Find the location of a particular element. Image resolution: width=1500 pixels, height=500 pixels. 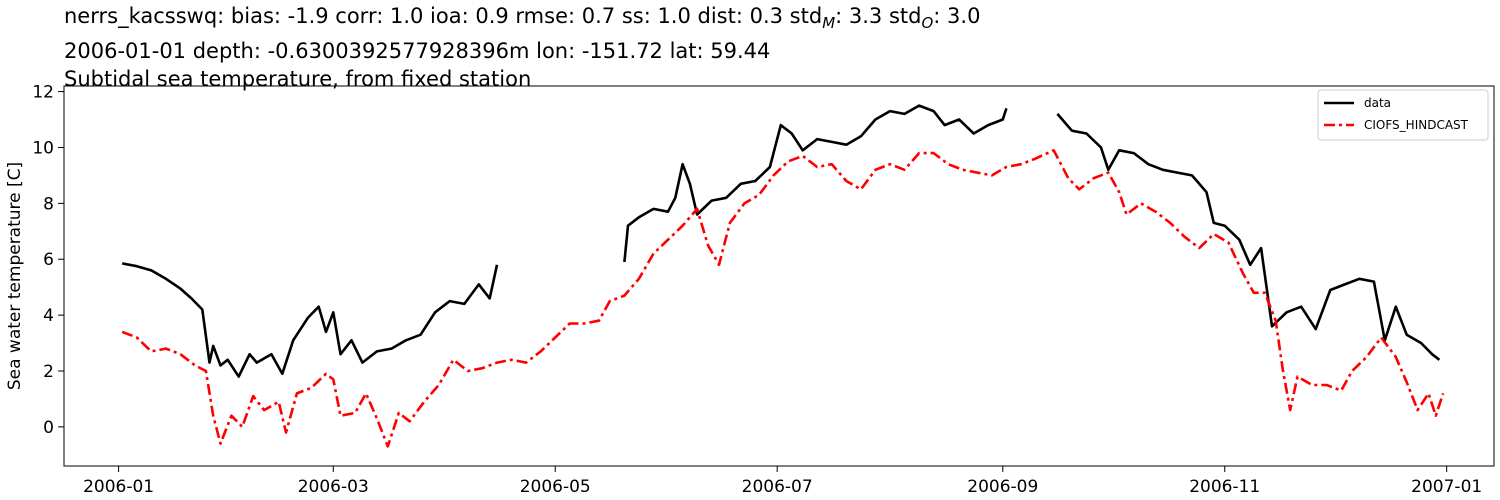

y-tick-label: 12 is located at coordinates (43, 93).